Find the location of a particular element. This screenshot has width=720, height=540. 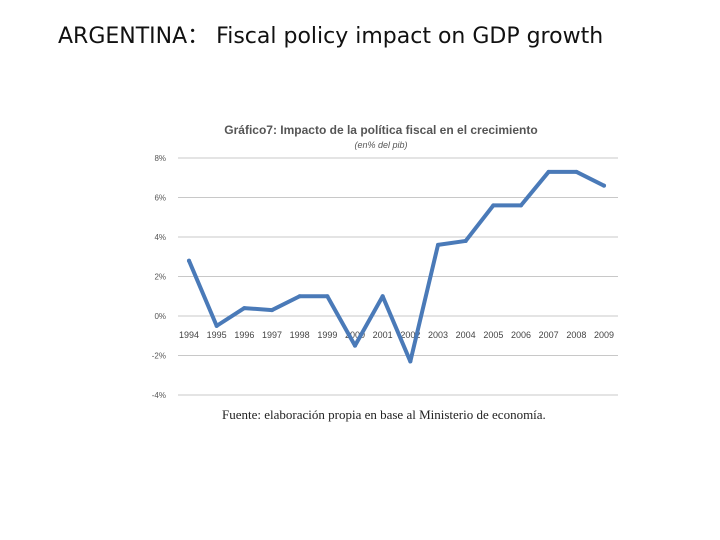

x-tick-label: 1997 is located at coordinates (272, 335).